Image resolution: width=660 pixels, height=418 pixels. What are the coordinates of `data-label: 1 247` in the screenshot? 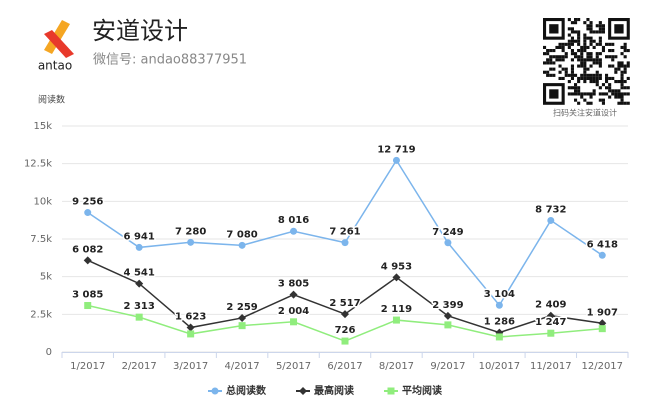 It's located at (550, 322).